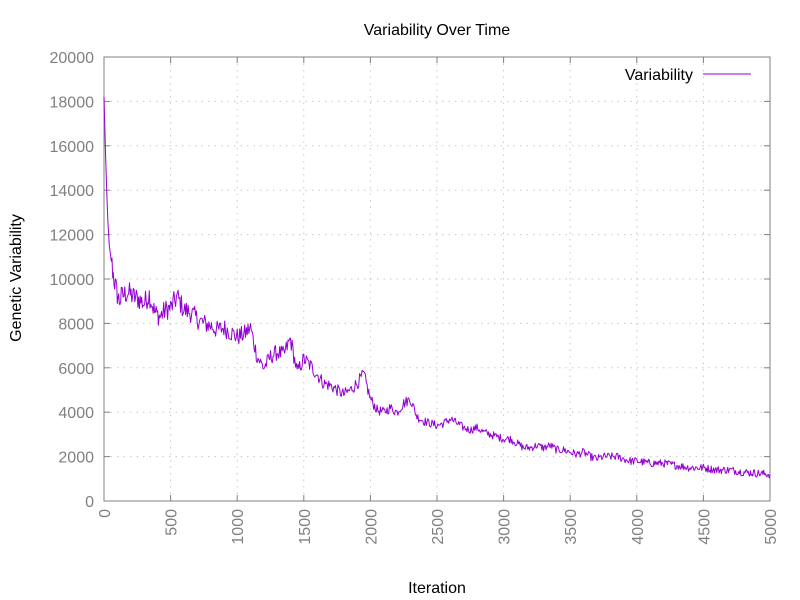 The width and height of the screenshot is (800, 600). I want to click on x-tick-label: 5000, so click(771, 527).